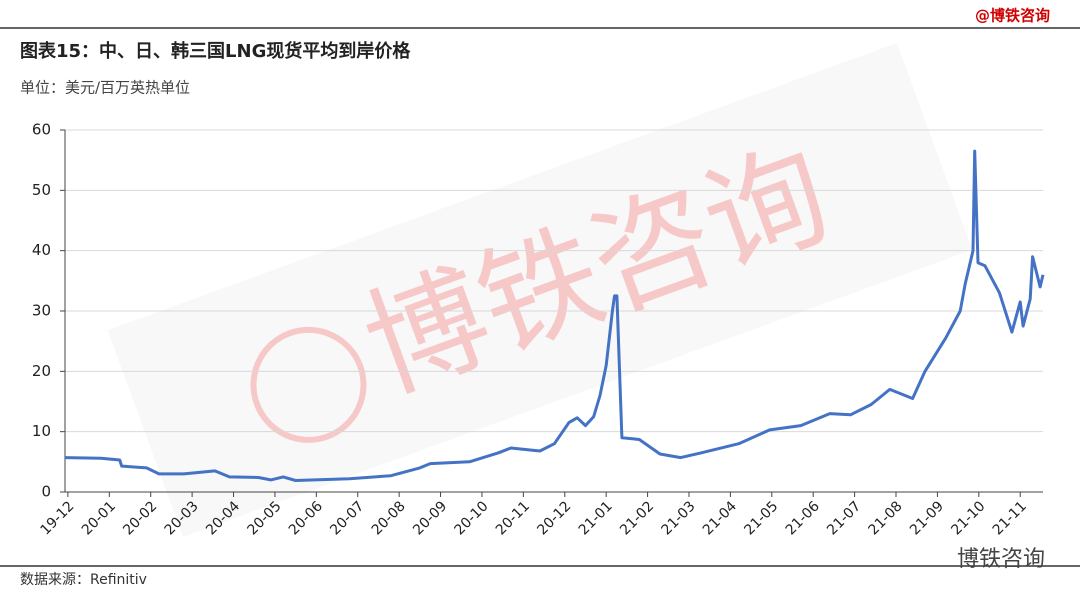 Image resolution: width=1080 pixels, height=608 pixels. I want to click on y-tick-label: 40, so click(41, 250).